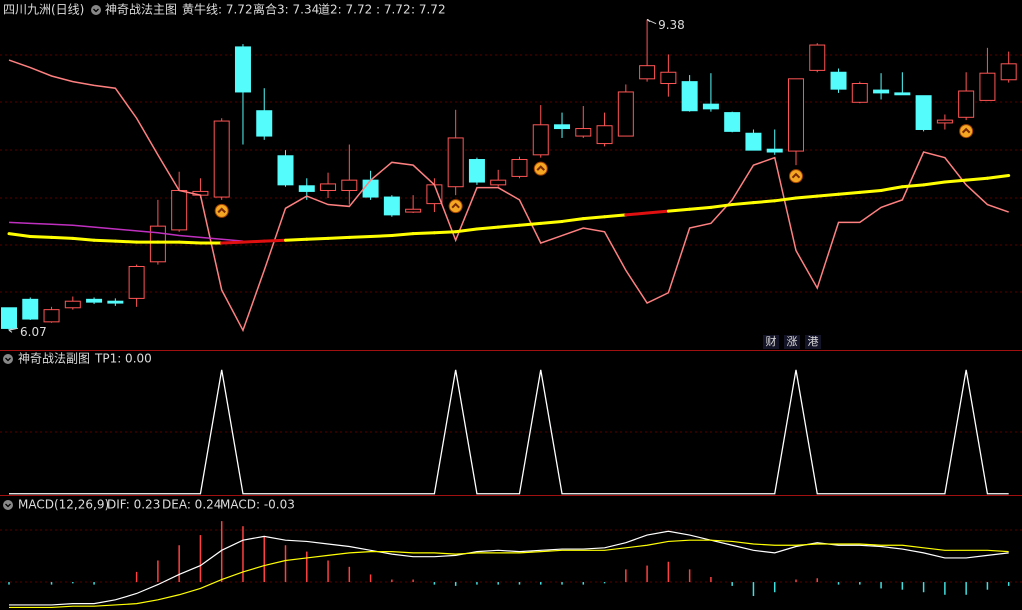  What do you see at coordinates (191, 505) in the screenshot?
I see `legend-item: DEA: 0.24` at bounding box center [191, 505].